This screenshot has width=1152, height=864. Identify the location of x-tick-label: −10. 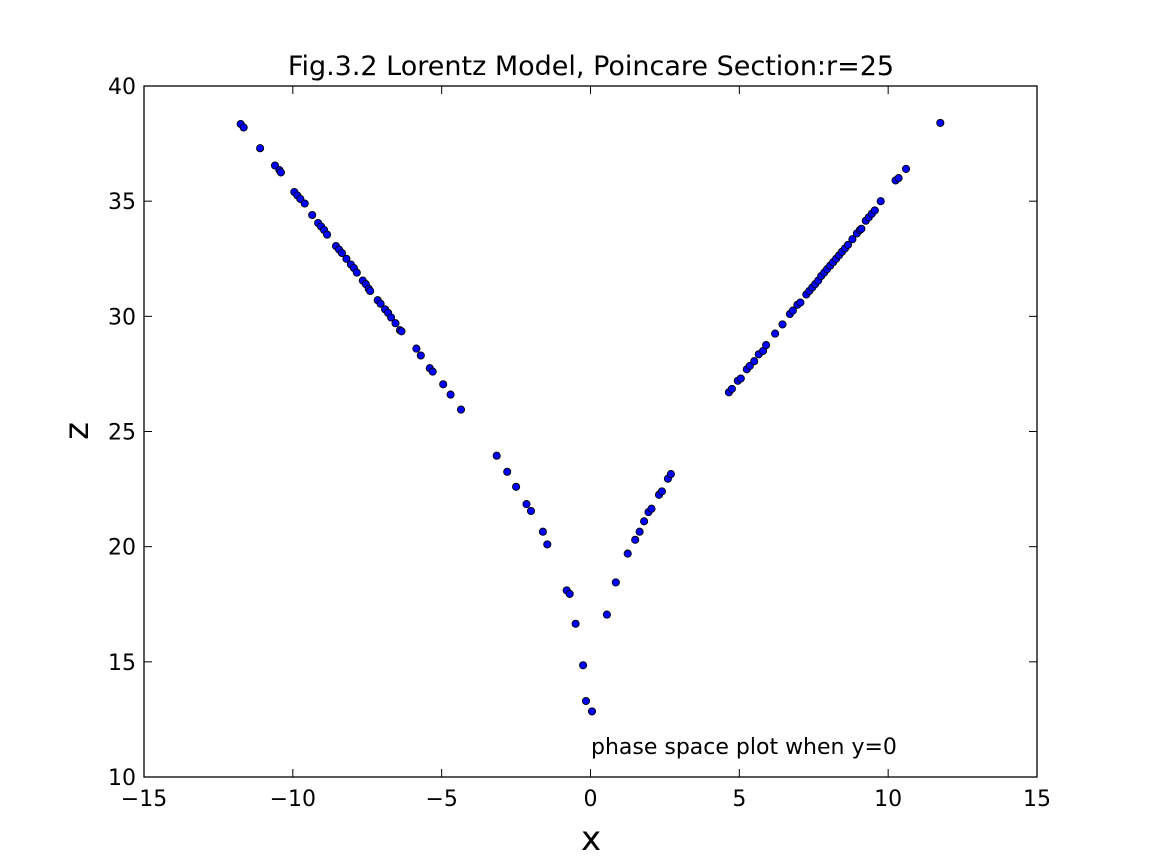
(293, 799).